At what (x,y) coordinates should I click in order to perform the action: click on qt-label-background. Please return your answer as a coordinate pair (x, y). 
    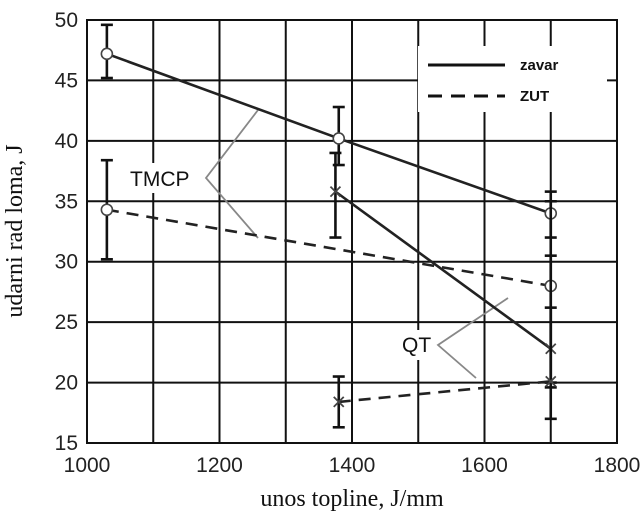
    Looking at the image, I should click on (418, 345).